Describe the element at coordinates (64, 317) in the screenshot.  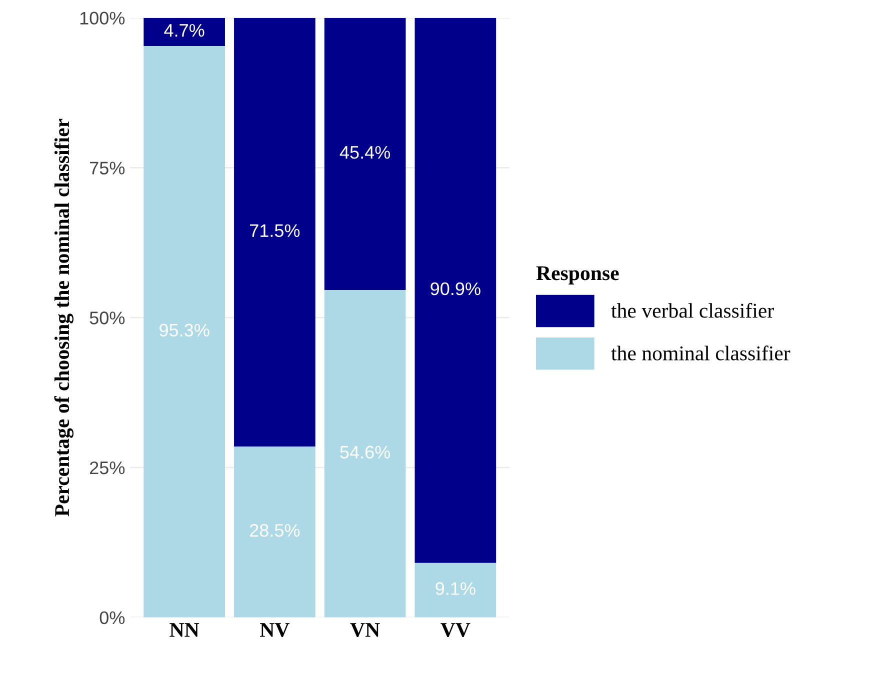
I see `y-axis-title: Percentage of choosing the nominal classifier` at that location.